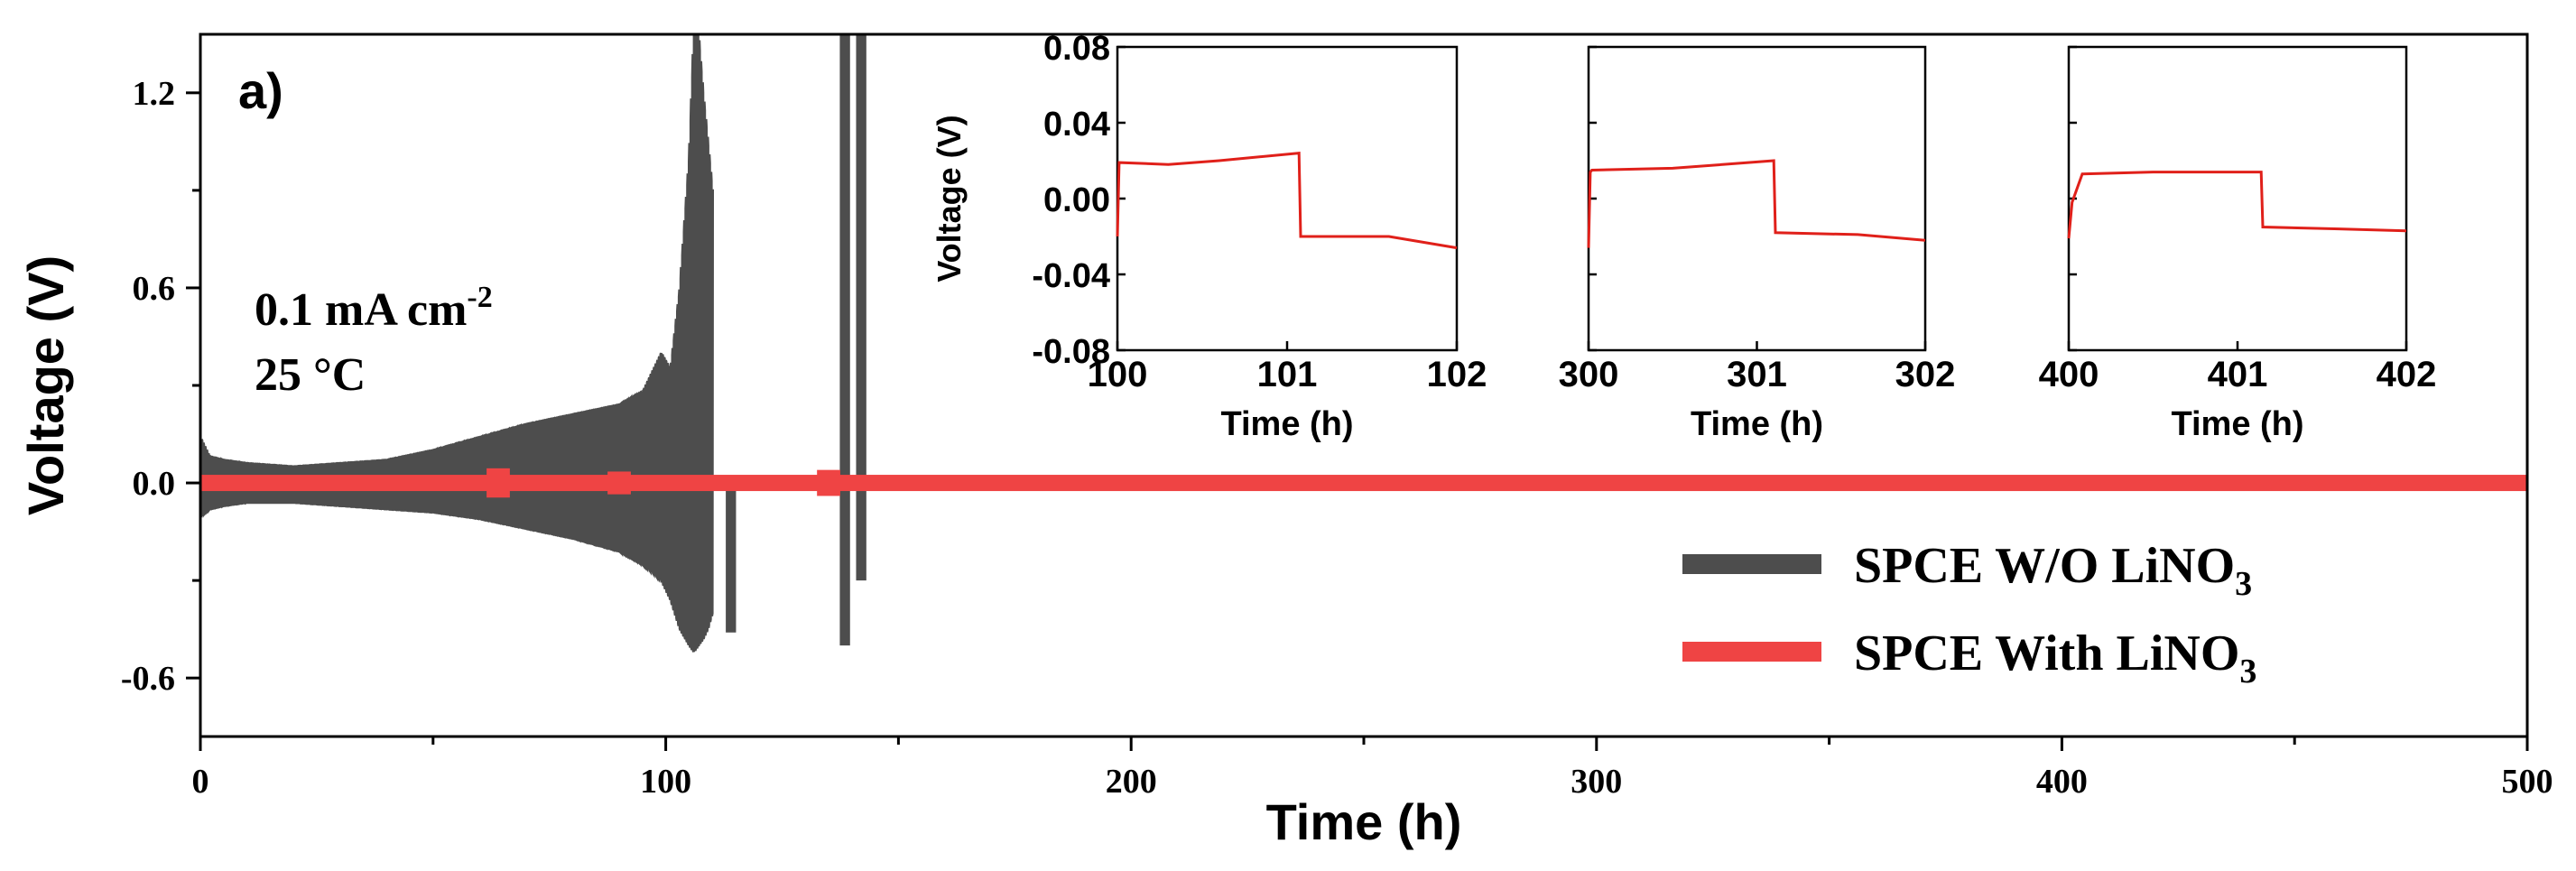 This screenshot has height=871, width=2576. Describe the element at coordinates (148, 679) in the screenshot. I see `y-tick-label: -0.6` at that location.